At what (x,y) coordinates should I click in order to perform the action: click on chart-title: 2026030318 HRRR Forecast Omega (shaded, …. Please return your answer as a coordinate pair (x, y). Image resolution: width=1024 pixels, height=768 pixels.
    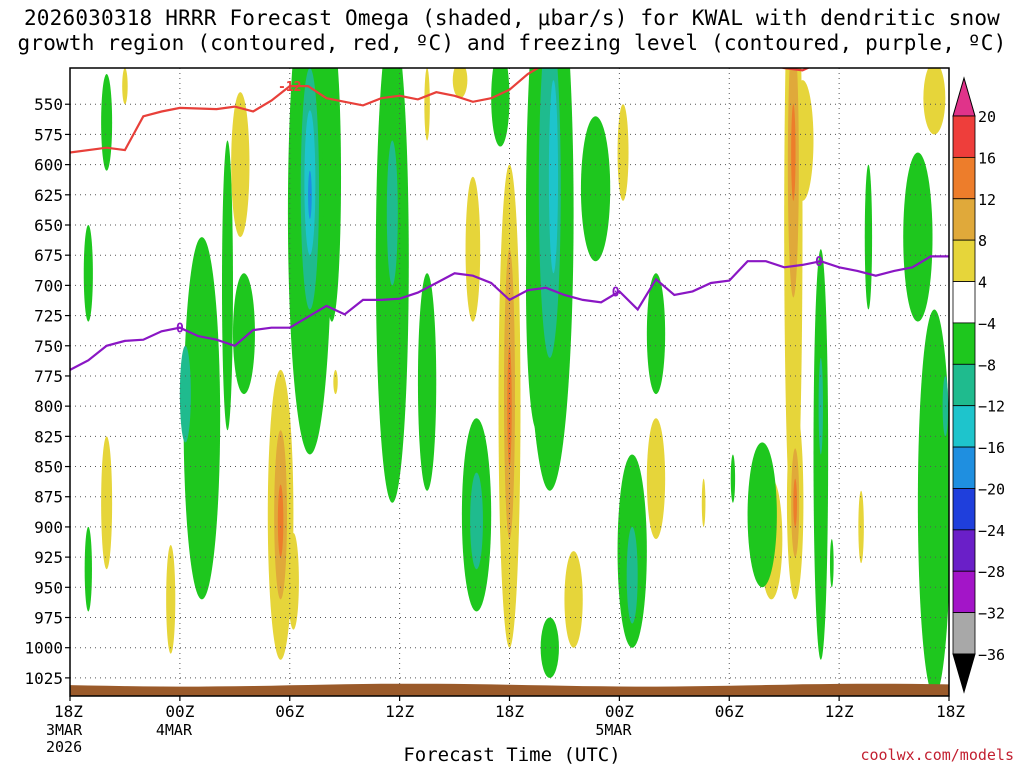
    Looking at the image, I should click on (512, 31).